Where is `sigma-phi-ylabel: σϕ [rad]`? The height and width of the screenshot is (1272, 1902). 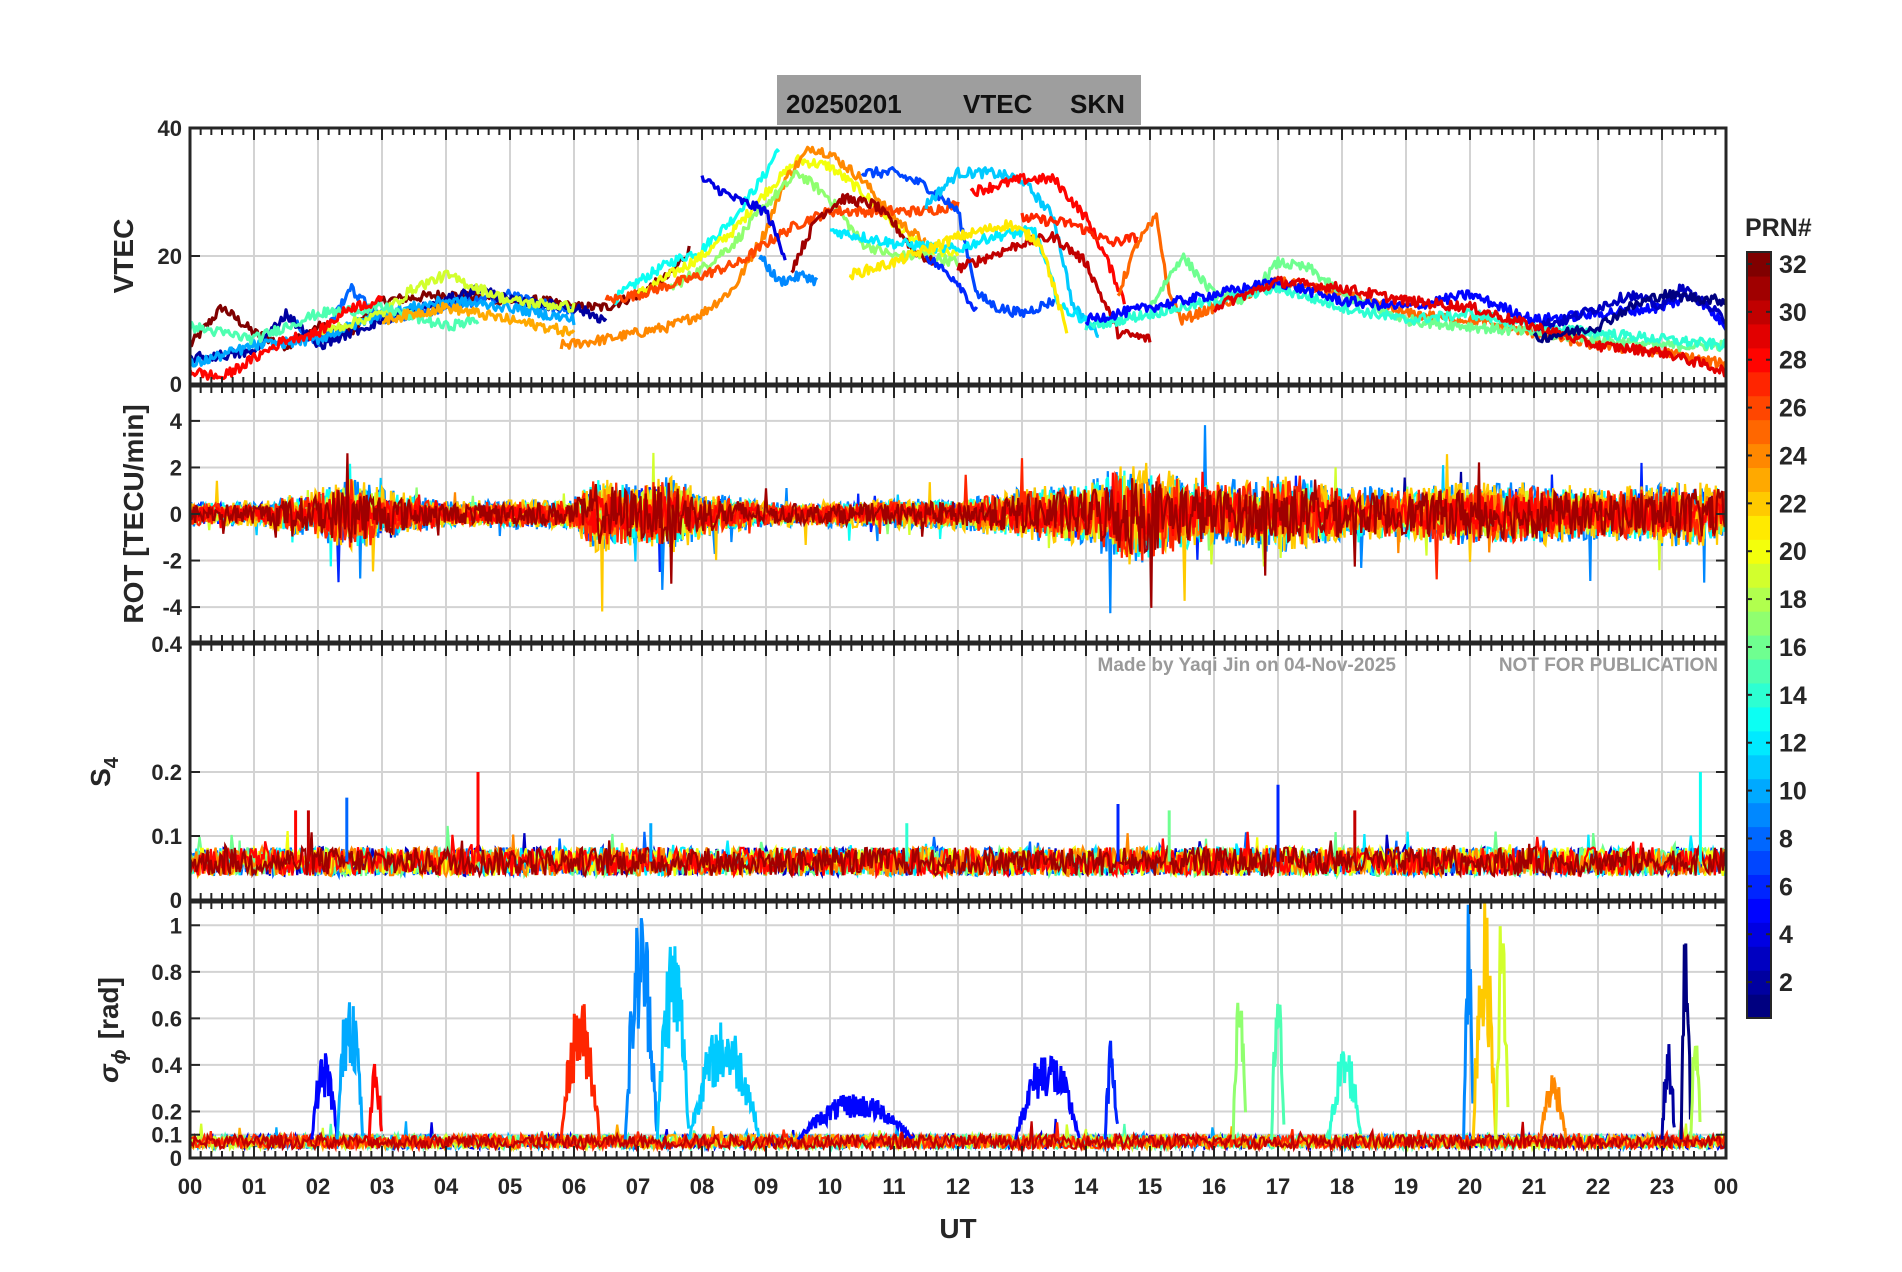
sigma-phi-ylabel: σϕ [rad] is located at coordinates (112, 1030).